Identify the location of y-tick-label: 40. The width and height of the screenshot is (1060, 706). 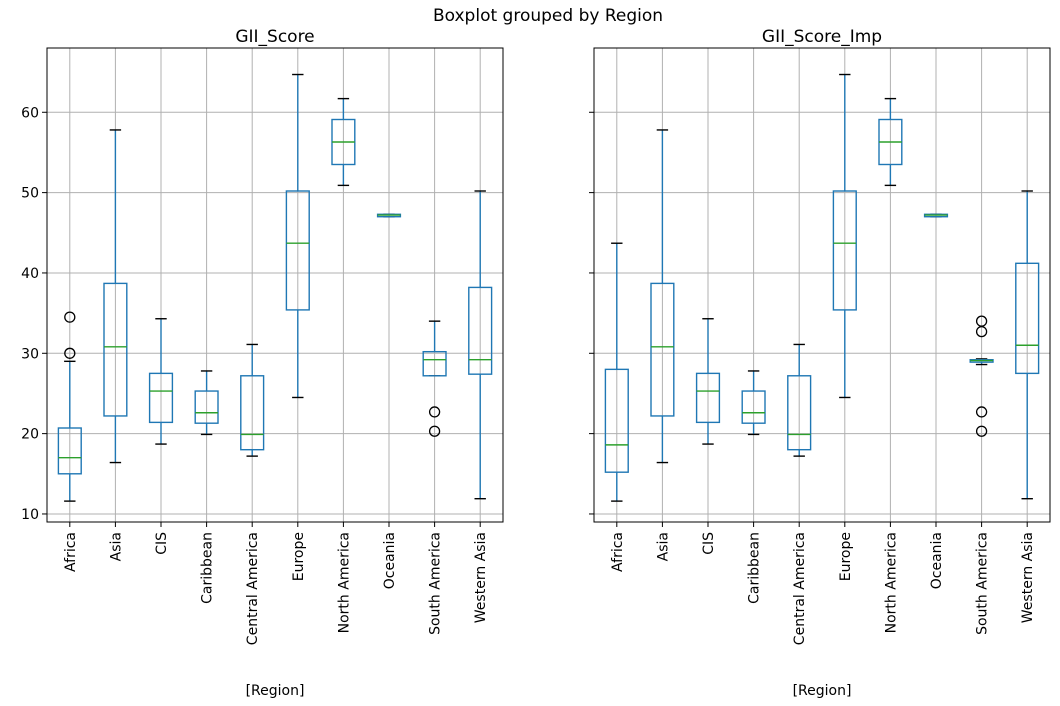
(30, 274).